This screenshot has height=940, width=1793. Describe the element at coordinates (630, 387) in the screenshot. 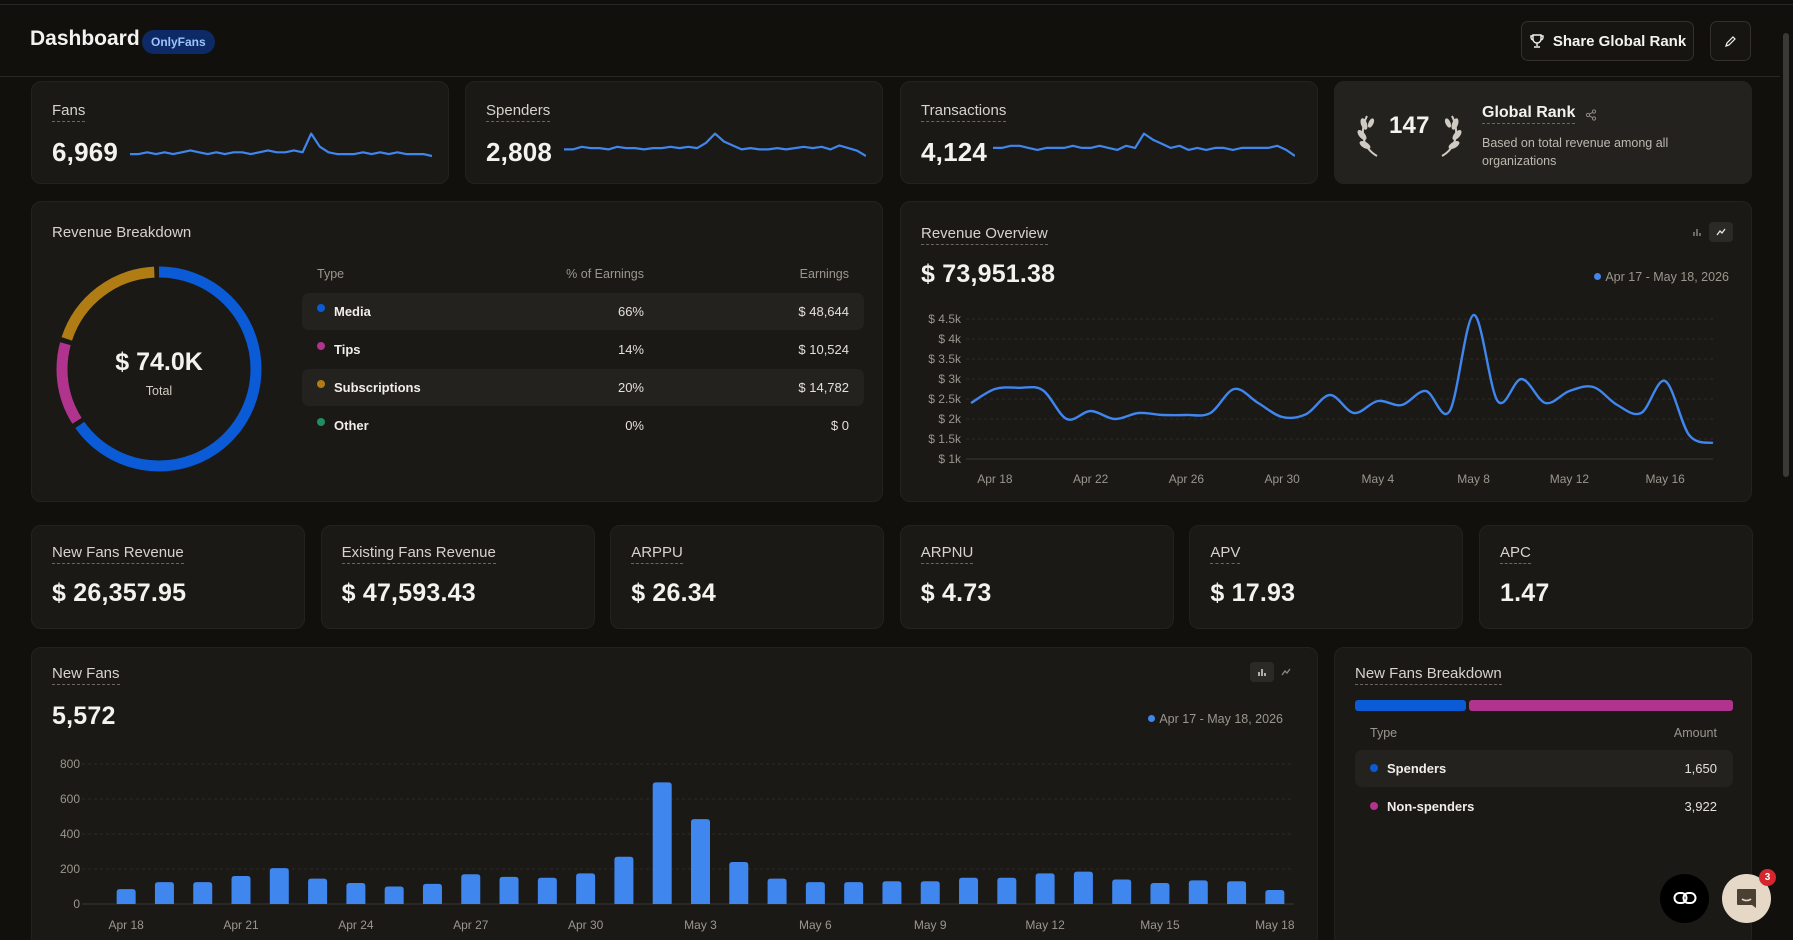

I see `row-pct: 20%` at that location.